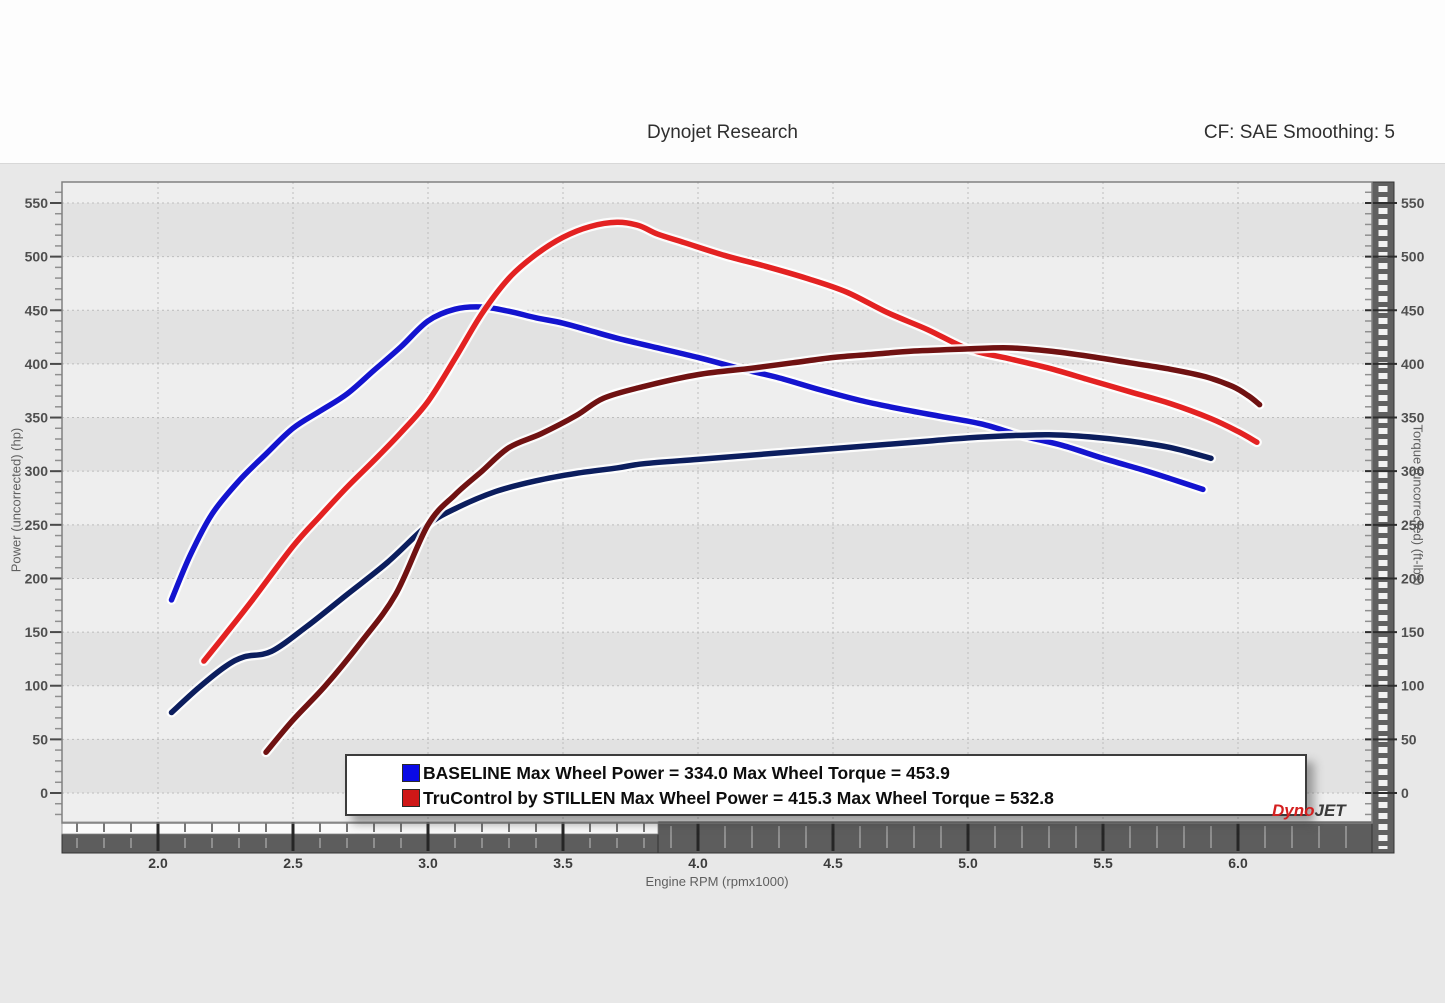  I want to click on svg-text: 5.5, so click(1103, 863).